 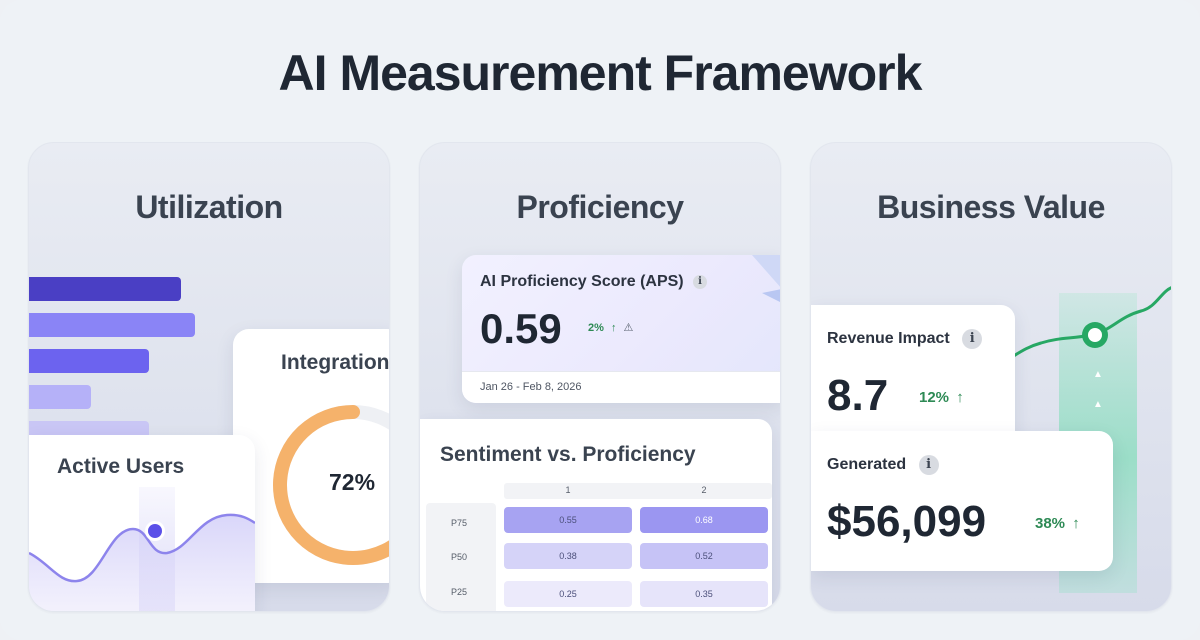 What do you see at coordinates (907, 521) in the screenshot?
I see `generated-value: $56,099` at bounding box center [907, 521].